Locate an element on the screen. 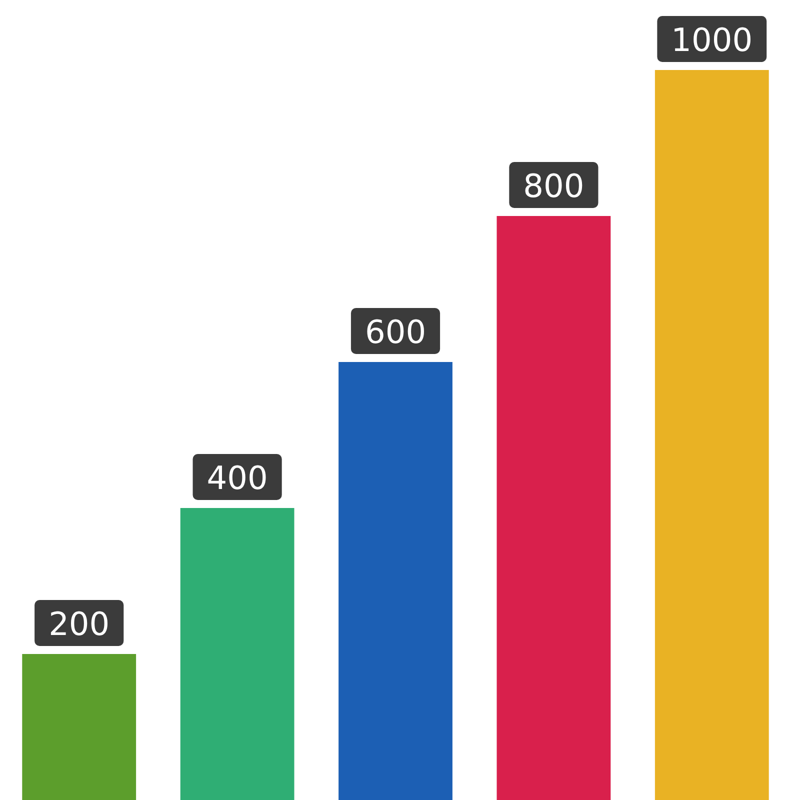 Image resolution: width=791 pixels, height=800 pixels. data-label: 800 is located at coordinates (553, 186).